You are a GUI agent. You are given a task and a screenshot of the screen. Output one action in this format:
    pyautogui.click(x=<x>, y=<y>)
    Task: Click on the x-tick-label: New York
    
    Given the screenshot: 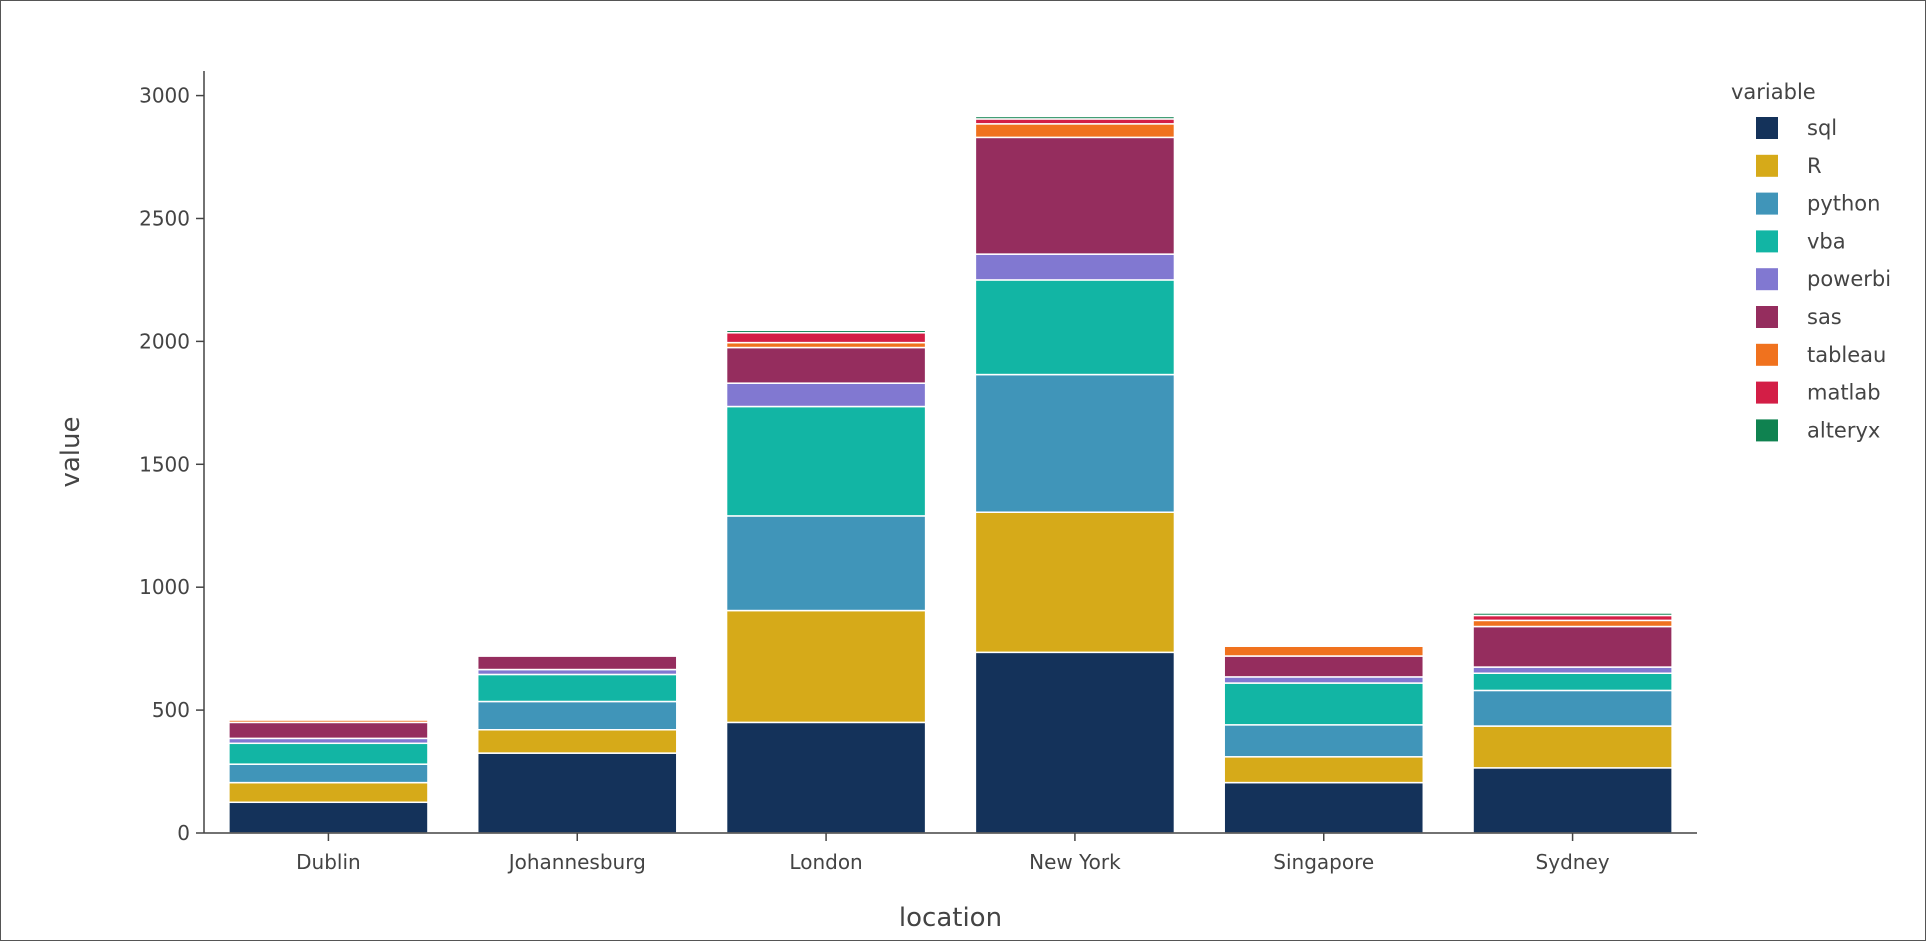 What is the action you would take?
    pyautogui.click(x=1075, y=862)
    